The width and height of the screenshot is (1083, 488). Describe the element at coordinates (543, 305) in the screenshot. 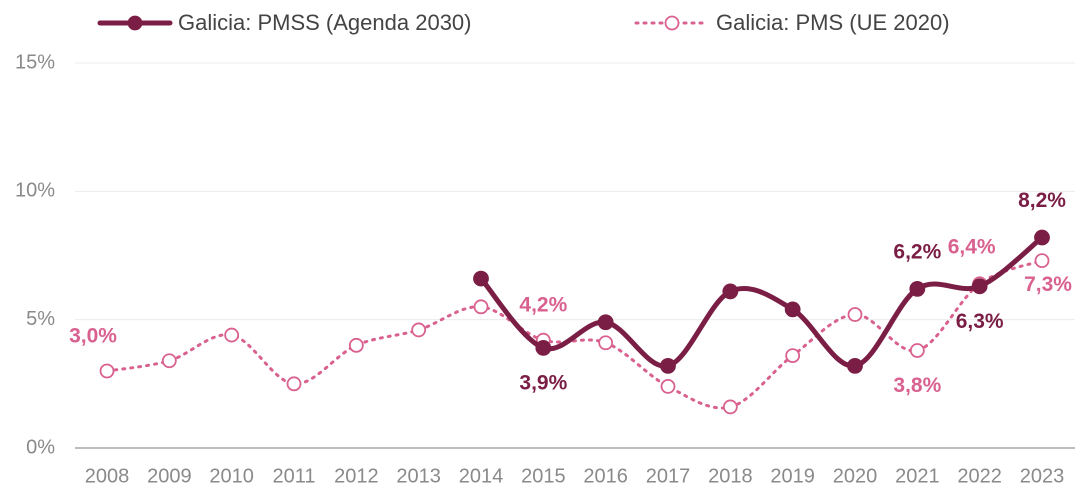

I see `data-label: 4,2%` at that location.